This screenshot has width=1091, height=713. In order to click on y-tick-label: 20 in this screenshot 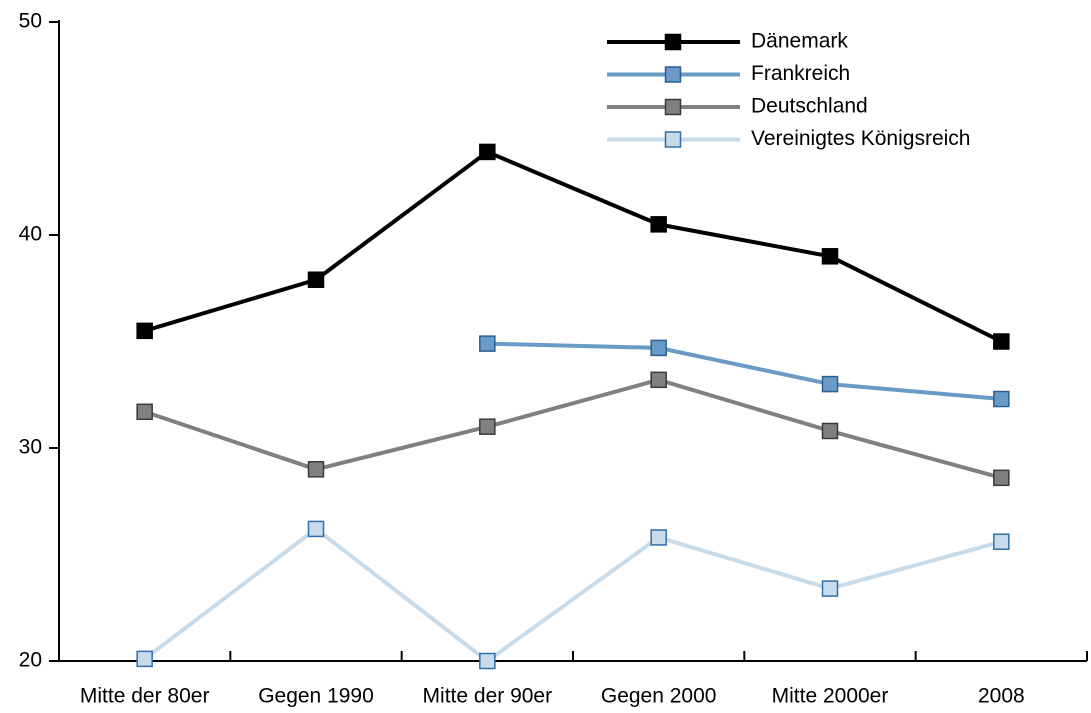, I will do `click(30, 660)`.